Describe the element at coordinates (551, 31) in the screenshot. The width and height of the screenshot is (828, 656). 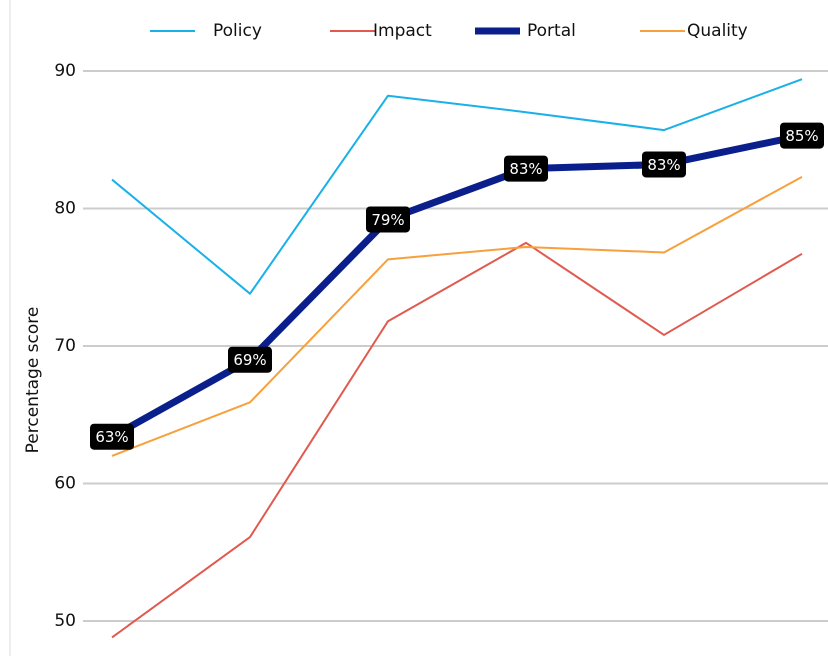
I see `legend-label: Portal` at that location.